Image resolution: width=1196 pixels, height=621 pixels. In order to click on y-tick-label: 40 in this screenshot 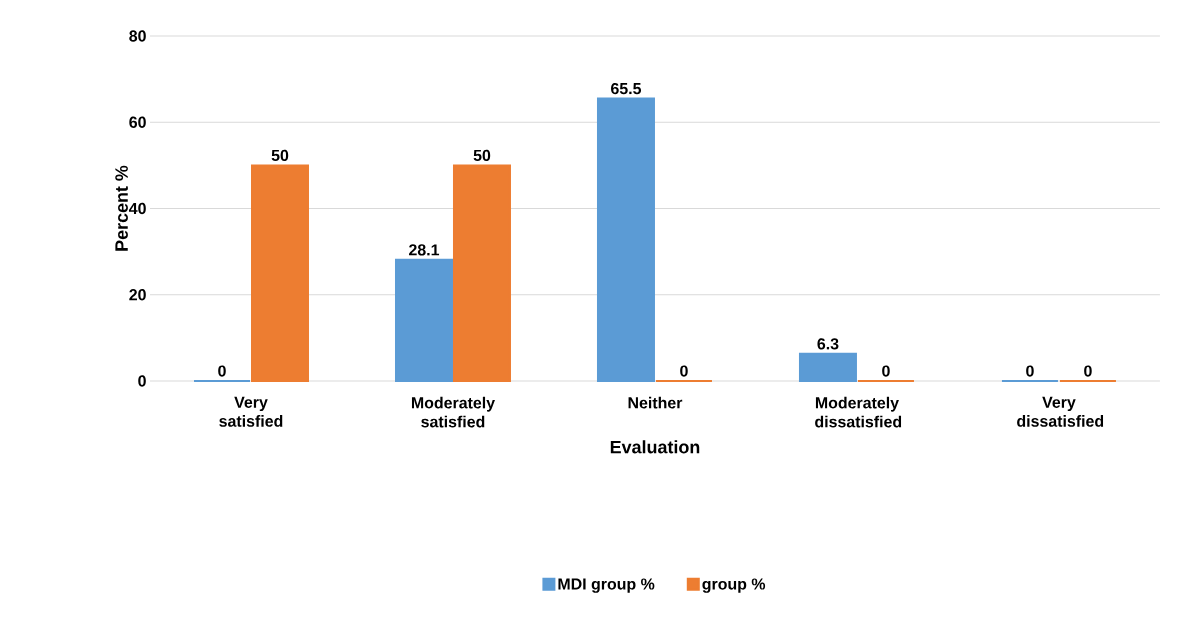, I will do `click(137, 208)`.